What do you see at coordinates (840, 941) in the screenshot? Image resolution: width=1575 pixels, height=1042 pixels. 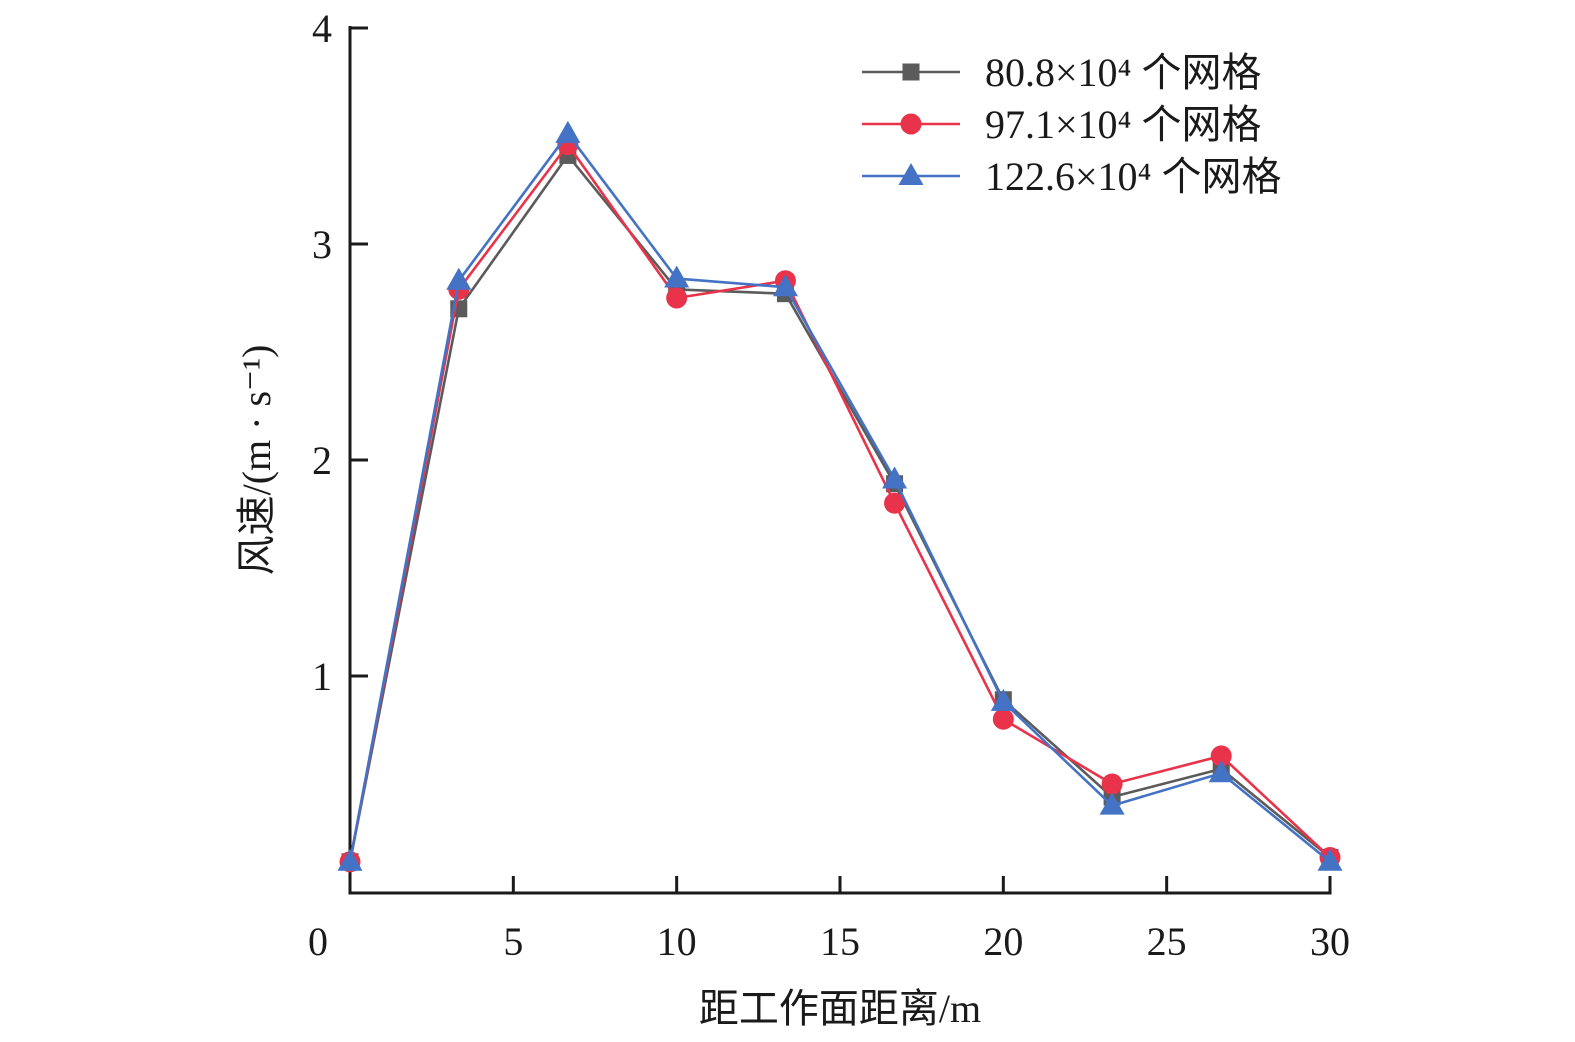 I see `x-tick-label: 15` at bounding box center [840, 941].